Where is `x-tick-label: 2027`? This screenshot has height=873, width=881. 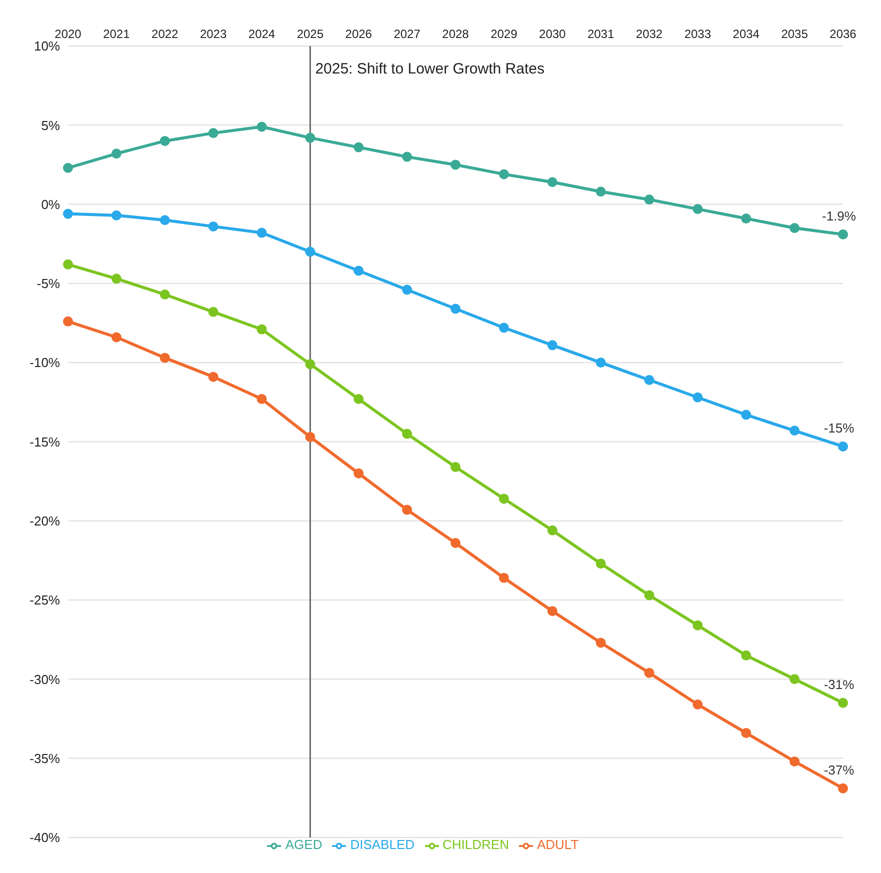
x-tick-label: 2027 is located at coordinates (407, 34).